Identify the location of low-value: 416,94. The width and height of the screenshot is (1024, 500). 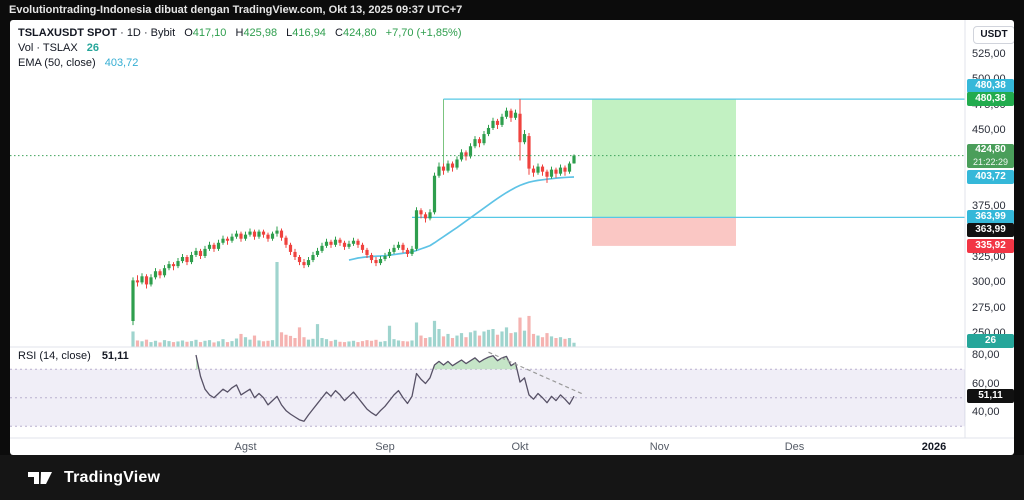
(309, 33).